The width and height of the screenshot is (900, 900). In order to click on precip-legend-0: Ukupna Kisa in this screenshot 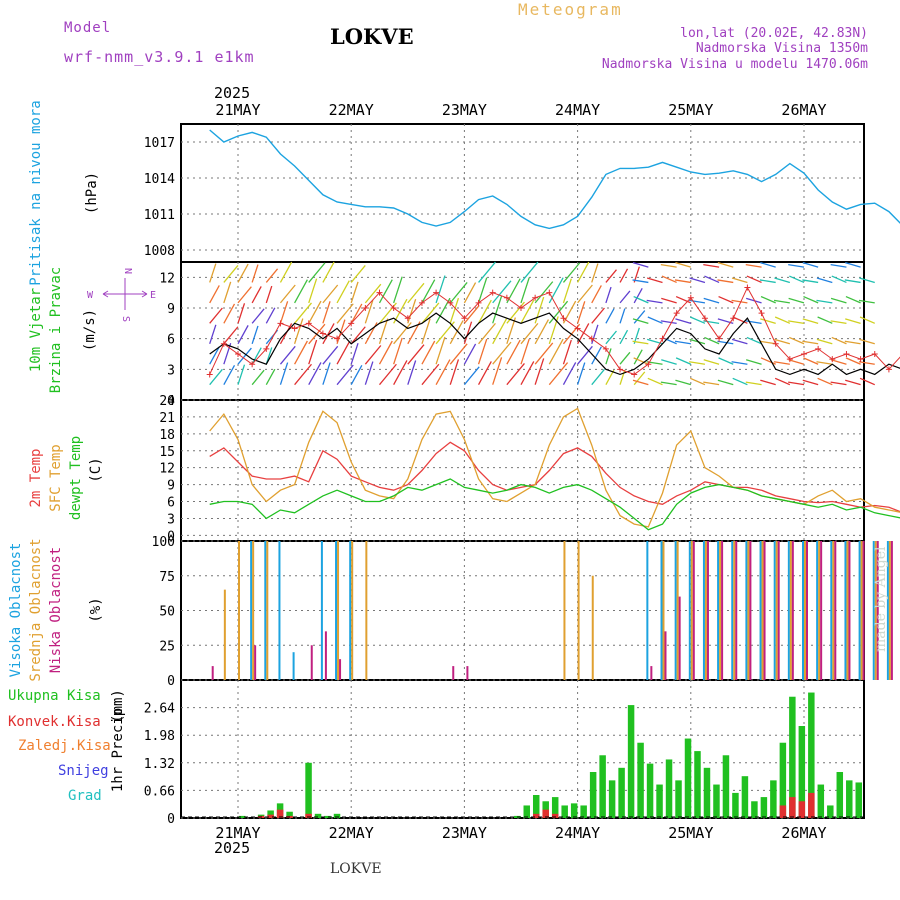, I will do `click(54, 696)`.